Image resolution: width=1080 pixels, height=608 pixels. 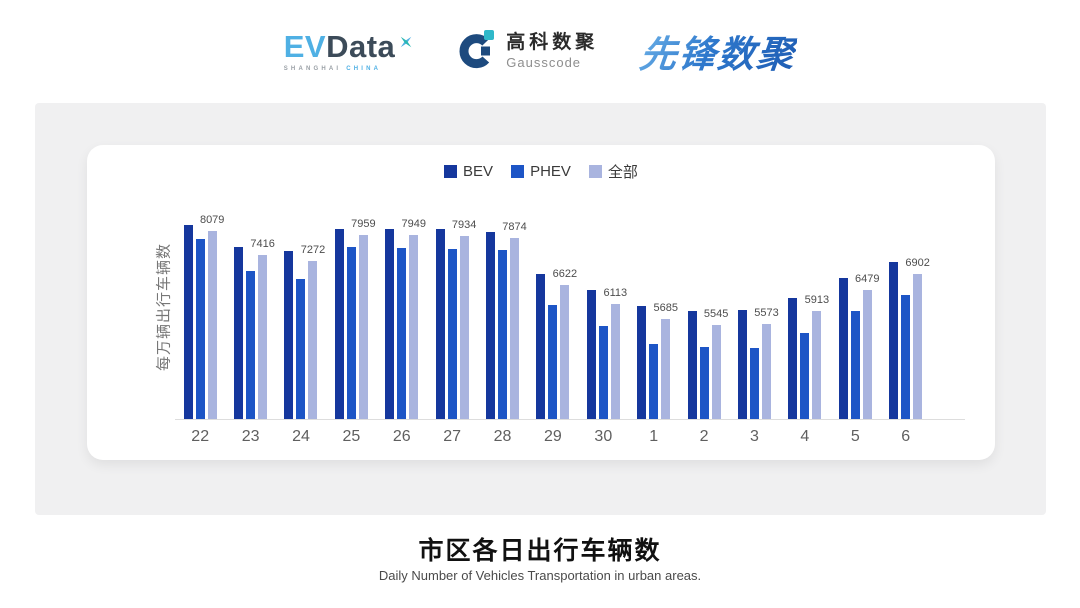 I want to click on gausscode-name-en: Gausscode, so click(x=544, y=62).